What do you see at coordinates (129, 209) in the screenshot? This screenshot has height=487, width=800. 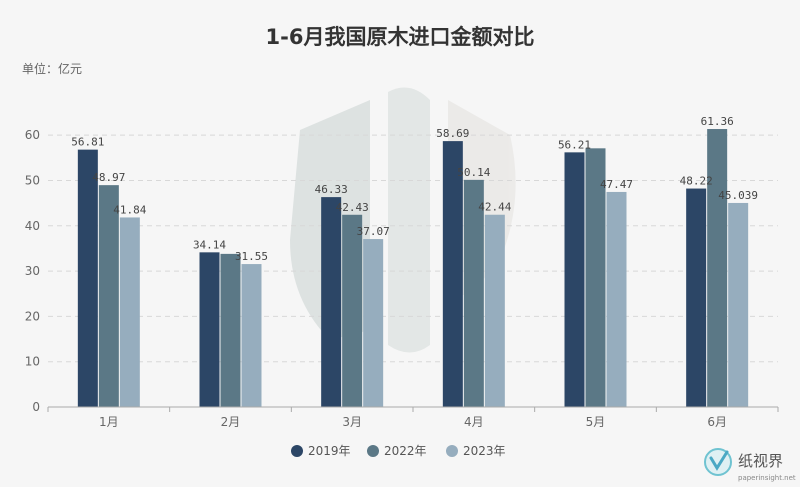 I see `data-label: 41.84` at bounding box center [129, 209].